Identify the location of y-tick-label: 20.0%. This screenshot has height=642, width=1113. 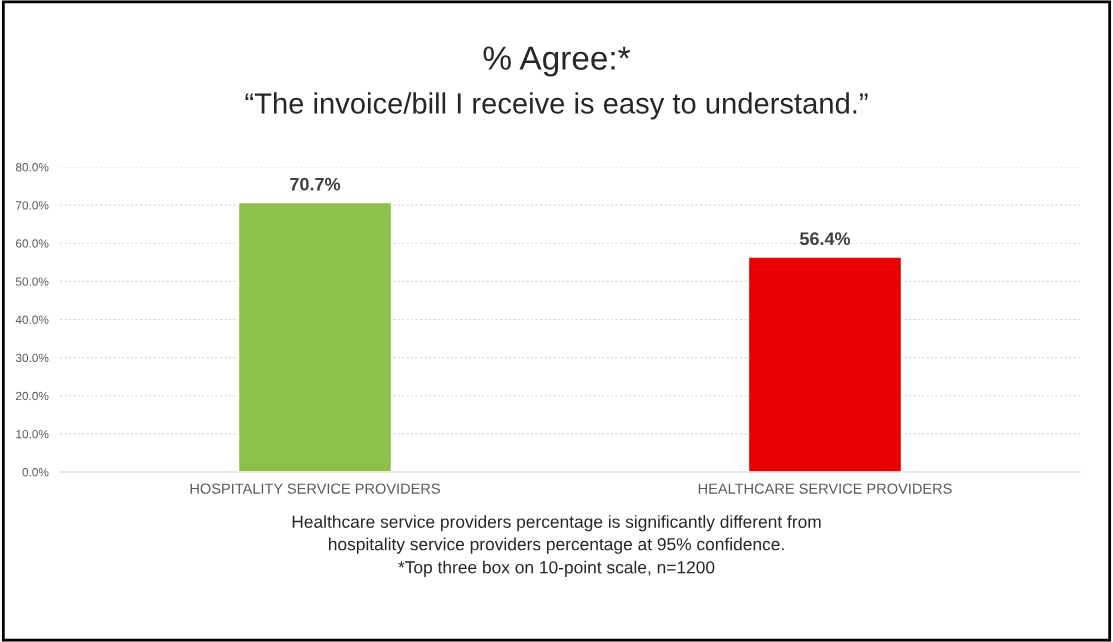
(32, 396).